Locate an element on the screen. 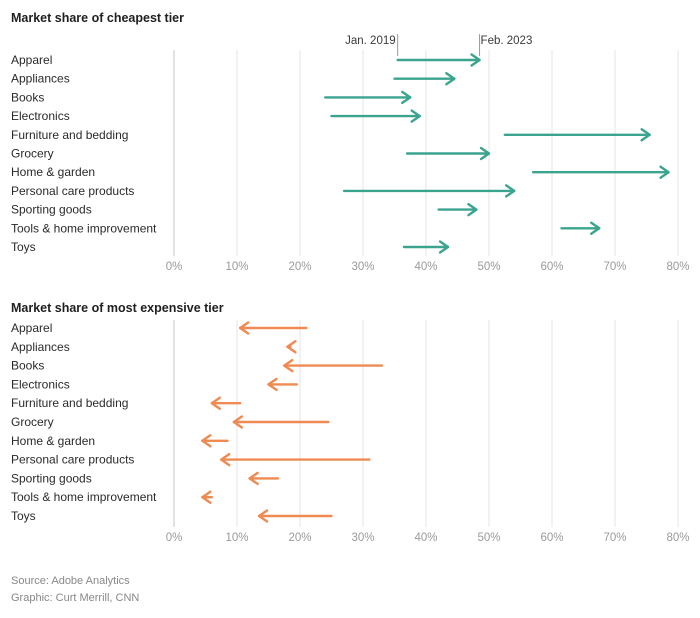  cheapest-category-label: Tools & home improvement is located at coordinates (84, 228).